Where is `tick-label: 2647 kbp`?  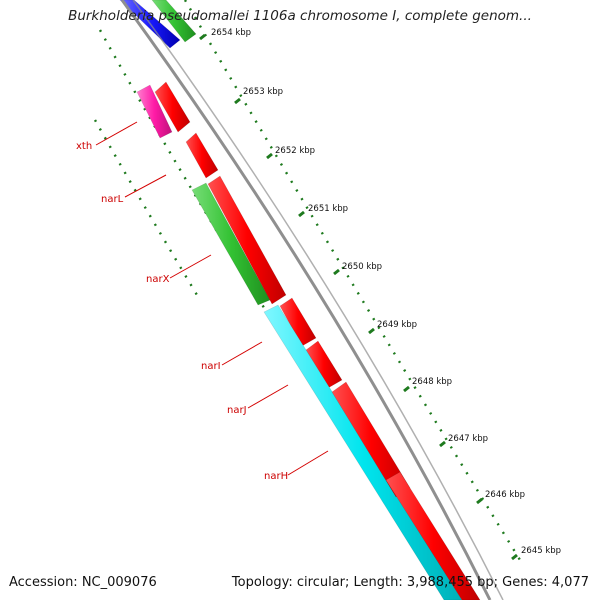 tick-label: 2647 kbp is located at coordinates (468, 439).